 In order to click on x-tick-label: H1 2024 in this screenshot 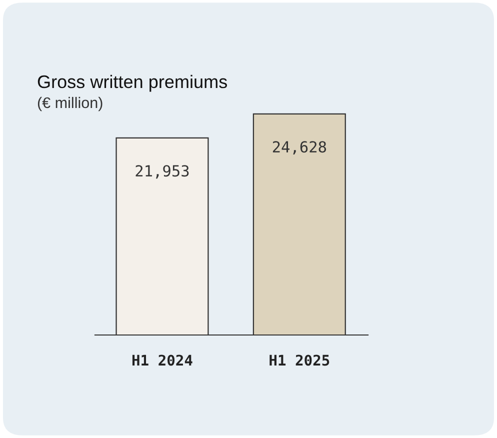, I will do `click(162, 360)`.